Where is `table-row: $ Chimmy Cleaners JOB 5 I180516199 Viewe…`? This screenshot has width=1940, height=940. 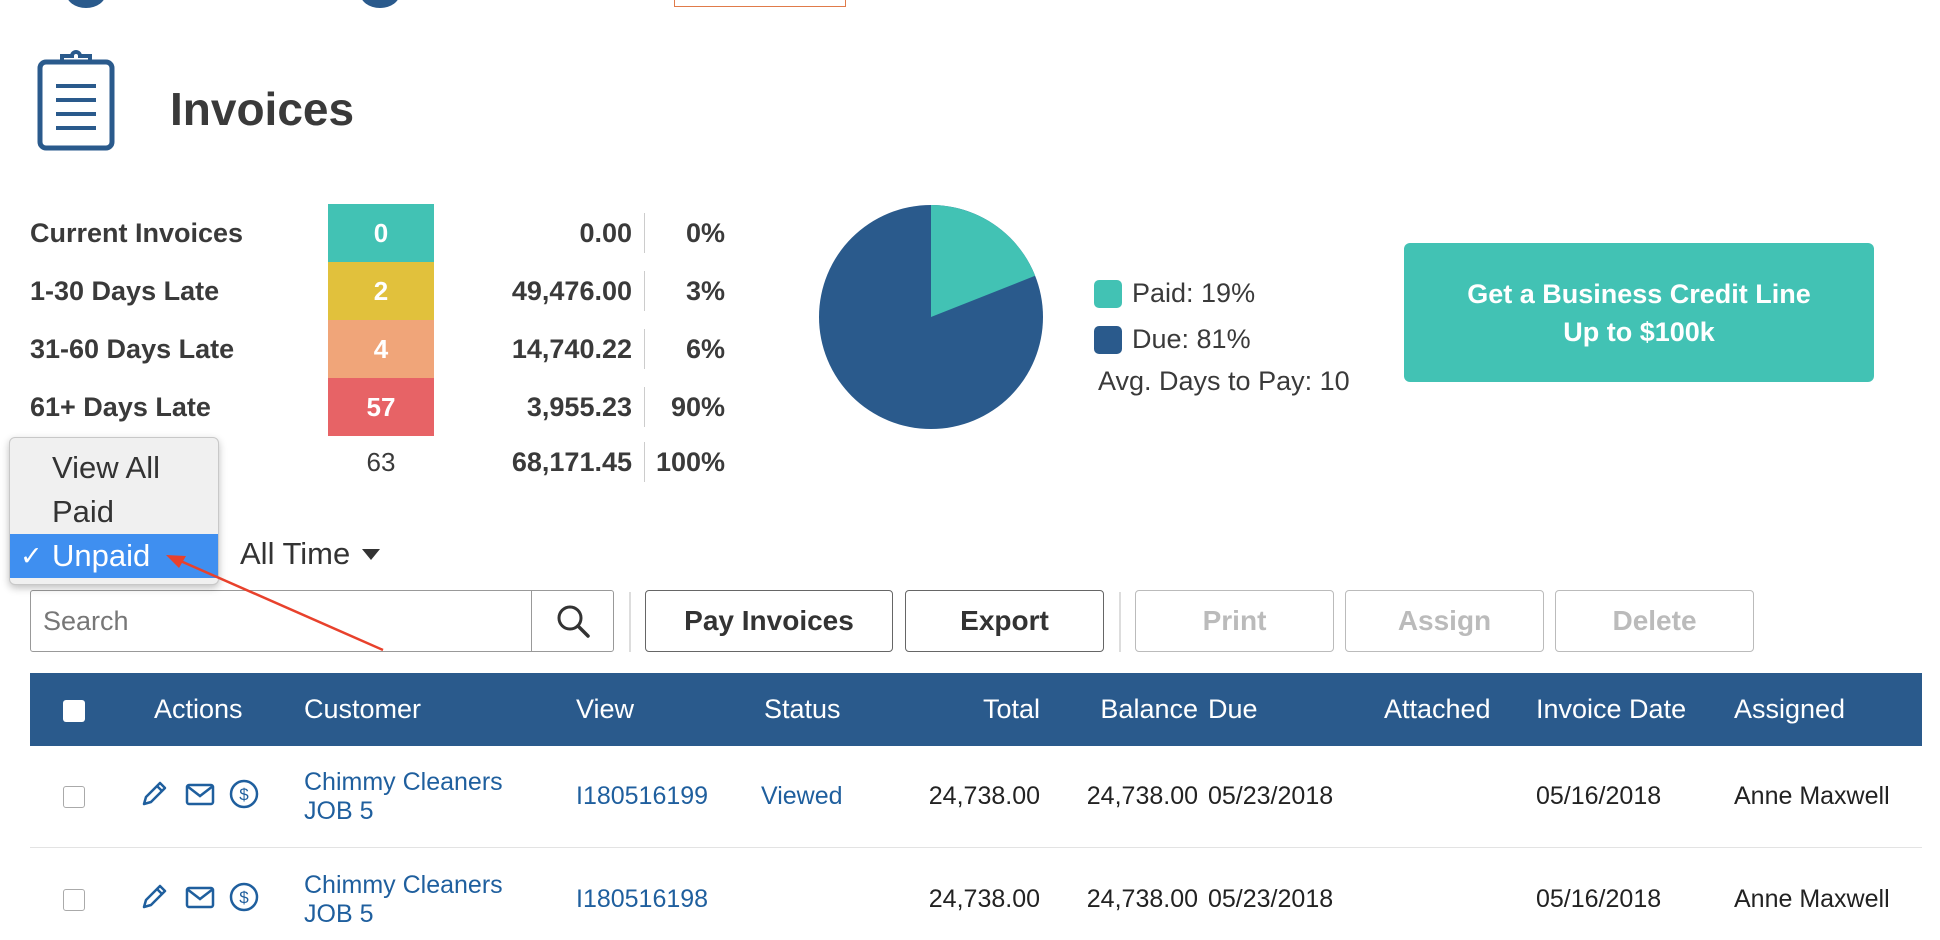 table-row: $ Chimmy Cleaners JOB 5 I180516199 Viewe… is located at coordinates (976, 797).